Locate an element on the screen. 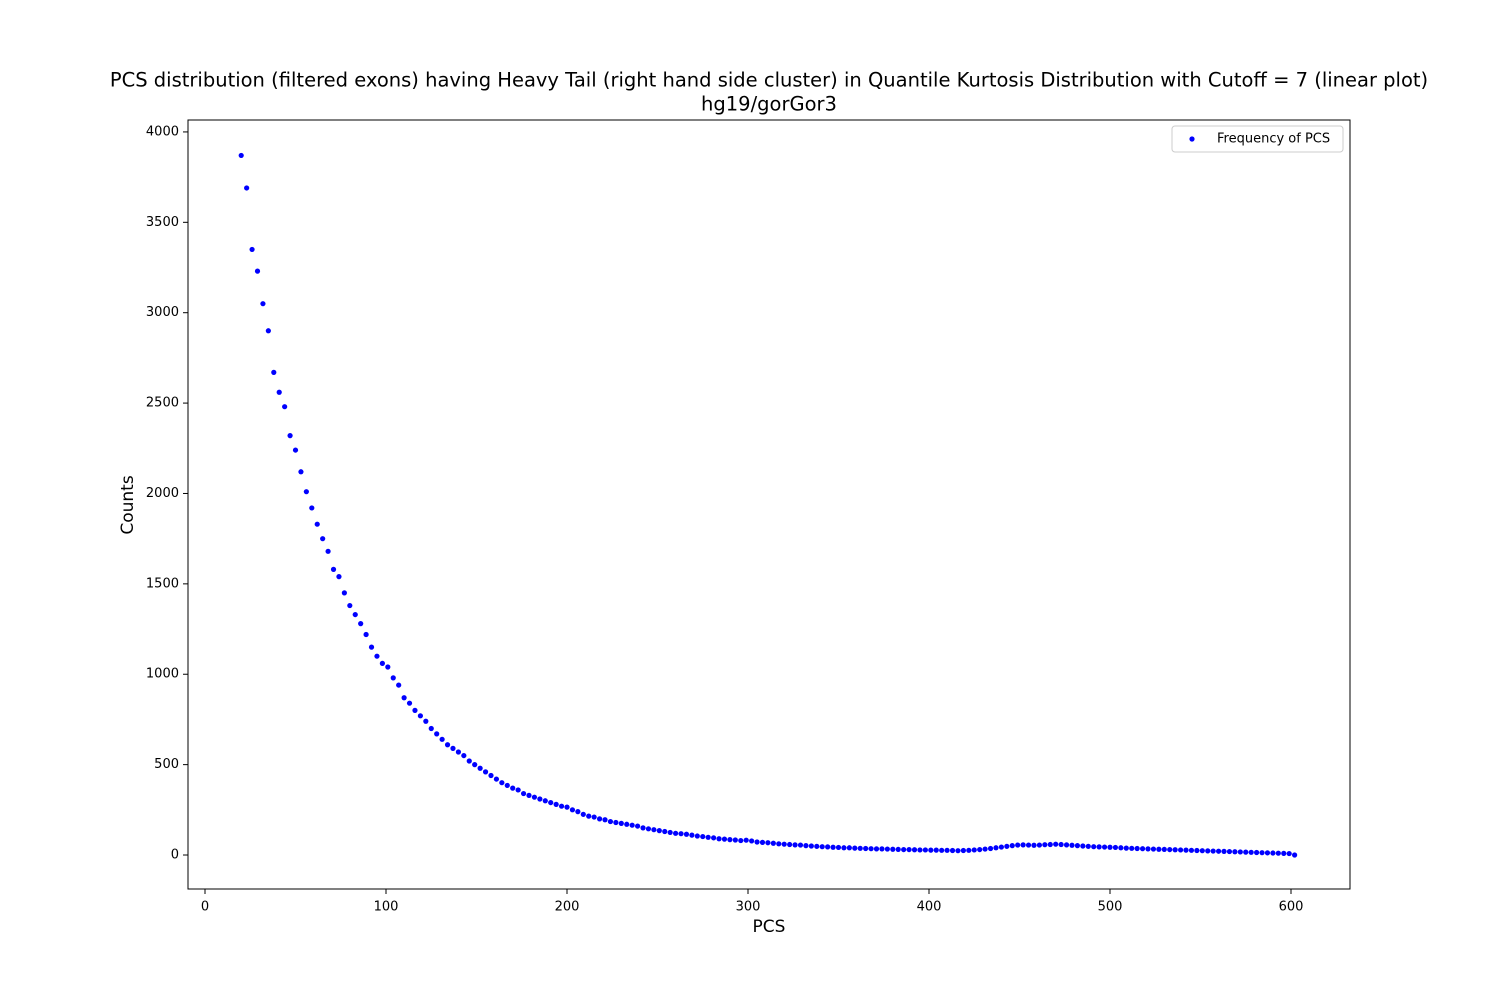 This screenshot has height=1004, width=1500. x-axis-label: PCS is located at coordinates (769, 927).